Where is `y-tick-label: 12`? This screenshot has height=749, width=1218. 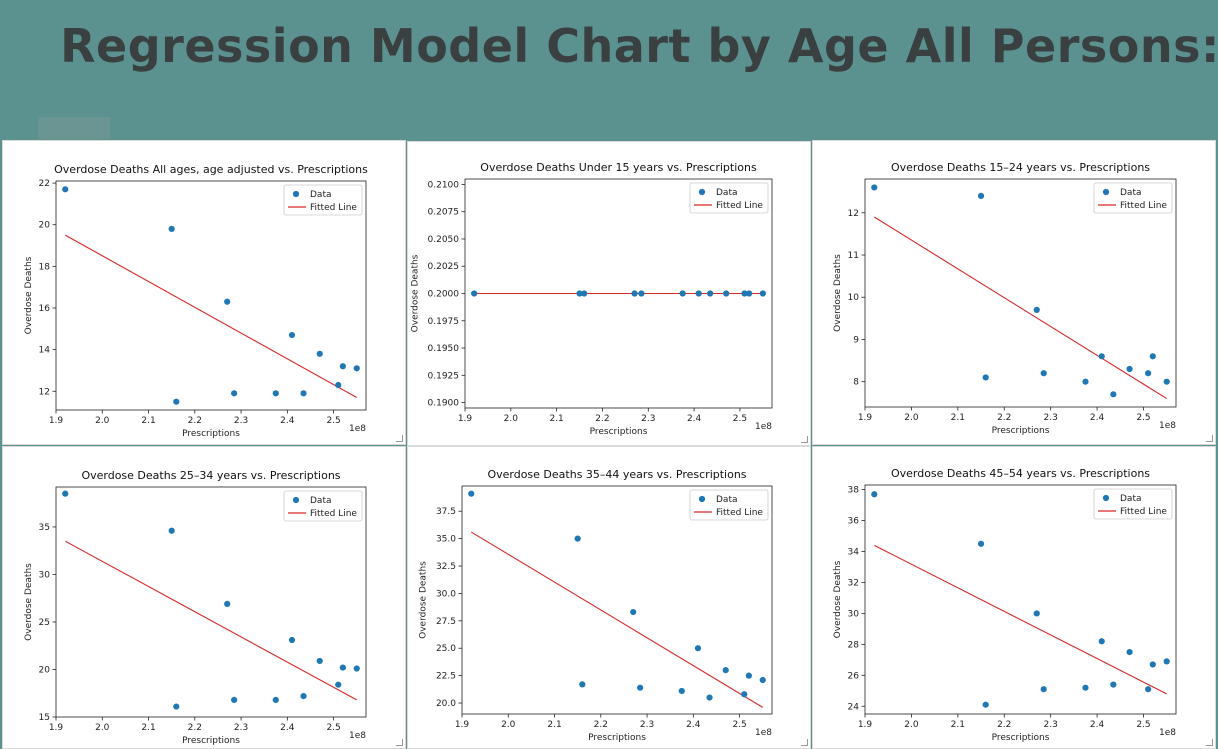
y-tick-label: 12 is located at coordinates (44, 392).